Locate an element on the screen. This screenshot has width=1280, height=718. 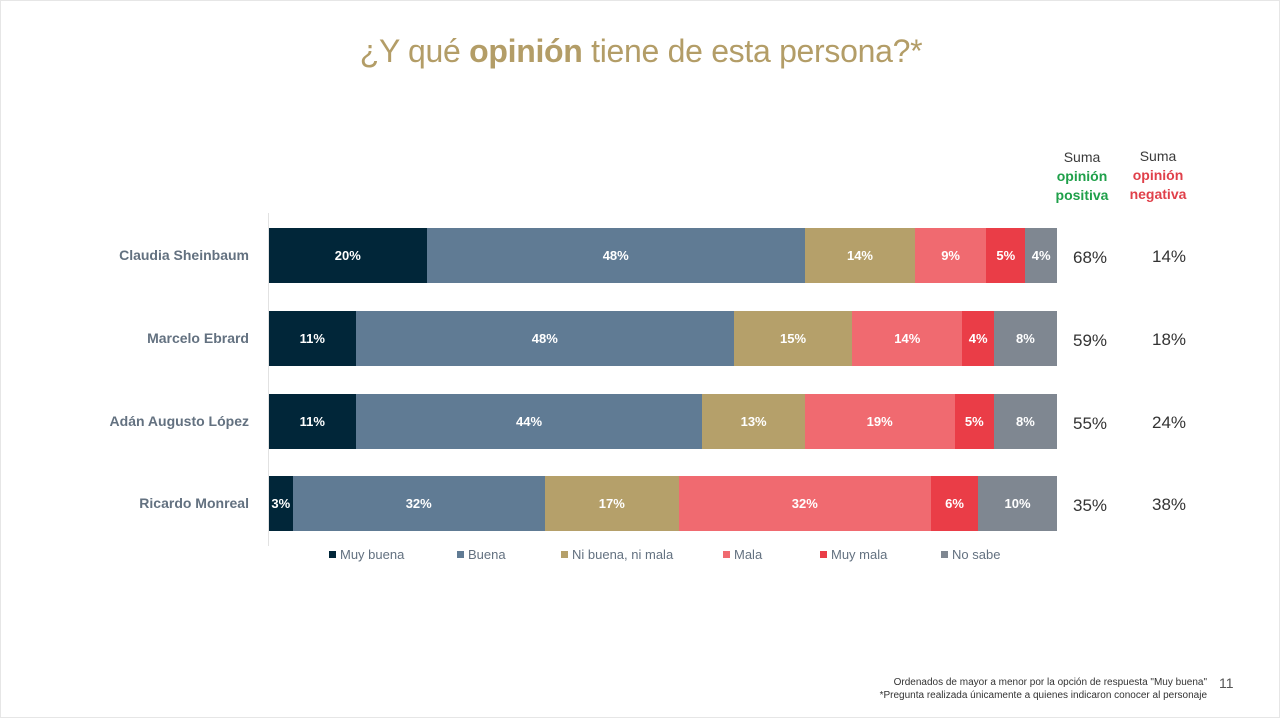
legend-item-ni-buena-ni-mala: Ni buena, ni mala is located at coordinates (617, 554).